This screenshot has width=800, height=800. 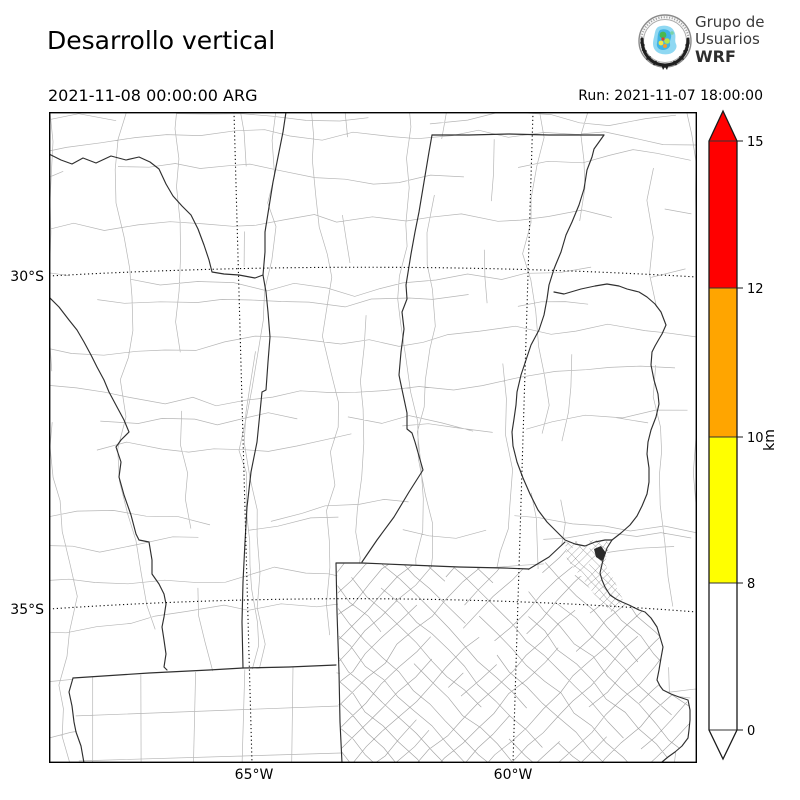 I want to click on colorbar-tick-label-0: 0, so click(x=751, y=731).